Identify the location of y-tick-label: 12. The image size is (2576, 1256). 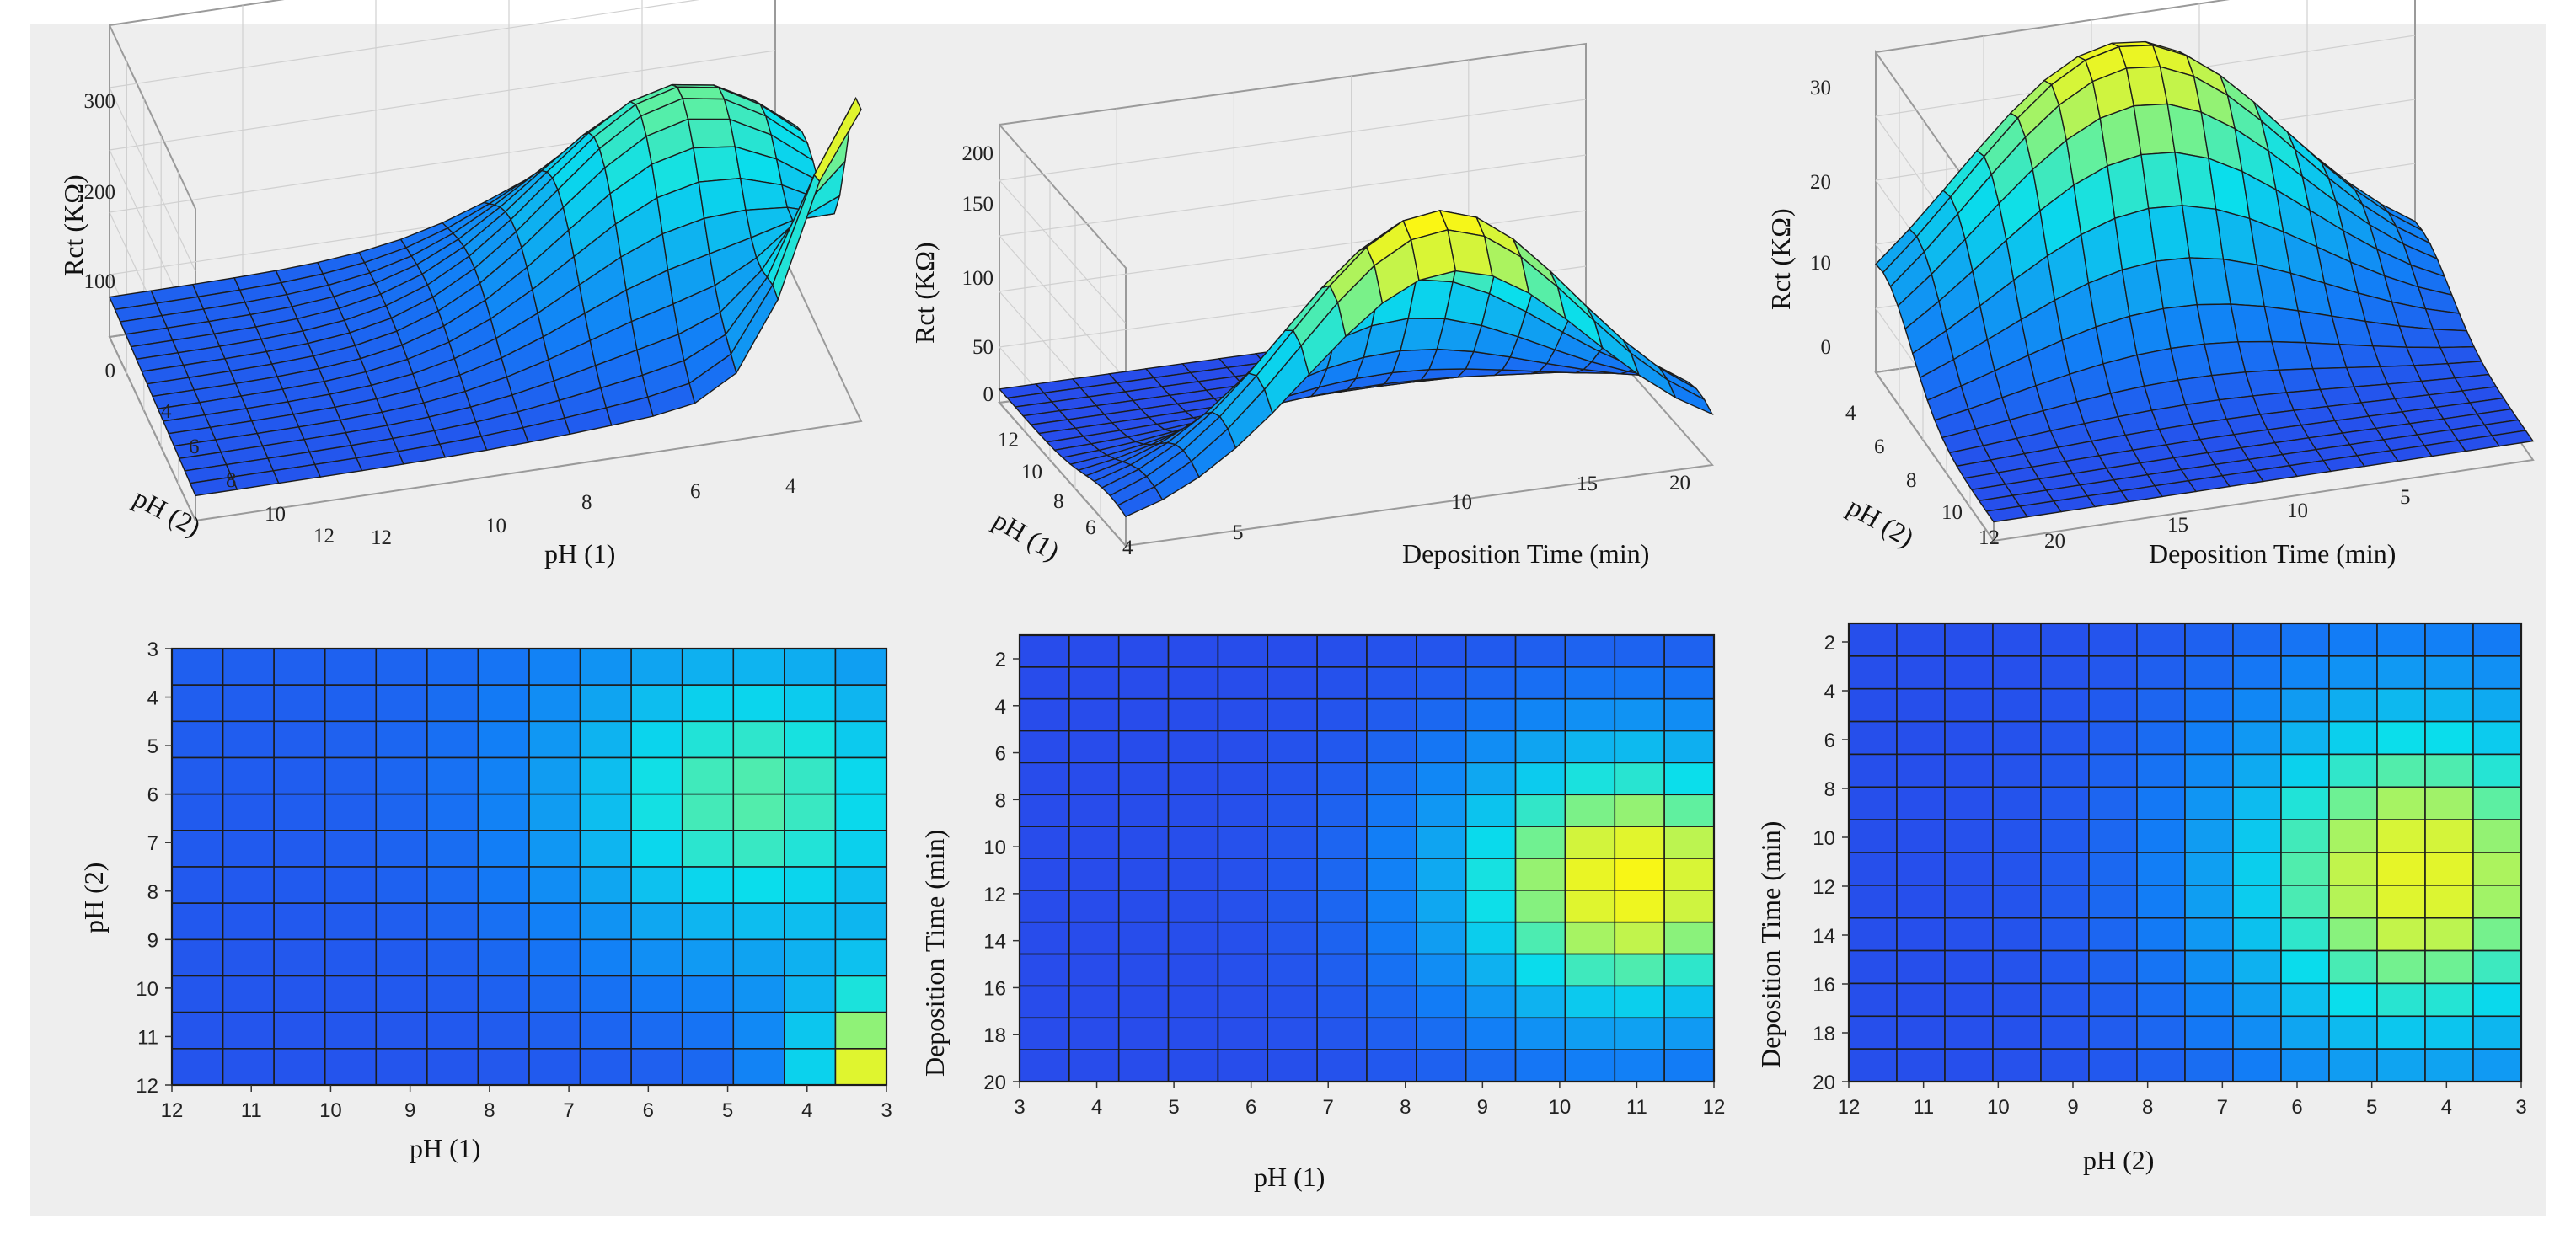
(147, 1086).